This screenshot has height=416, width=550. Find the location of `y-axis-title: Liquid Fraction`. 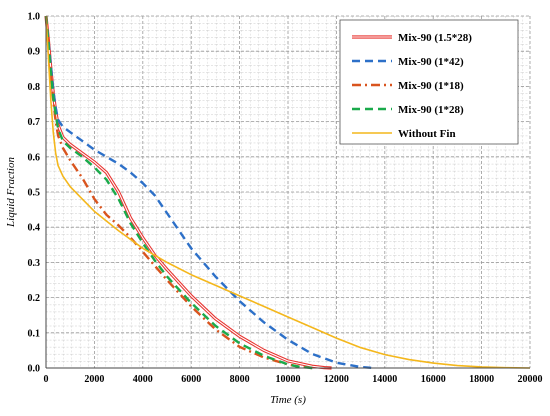

y-axis-title: Liquid Fraction is located at coordinates (11, 192).